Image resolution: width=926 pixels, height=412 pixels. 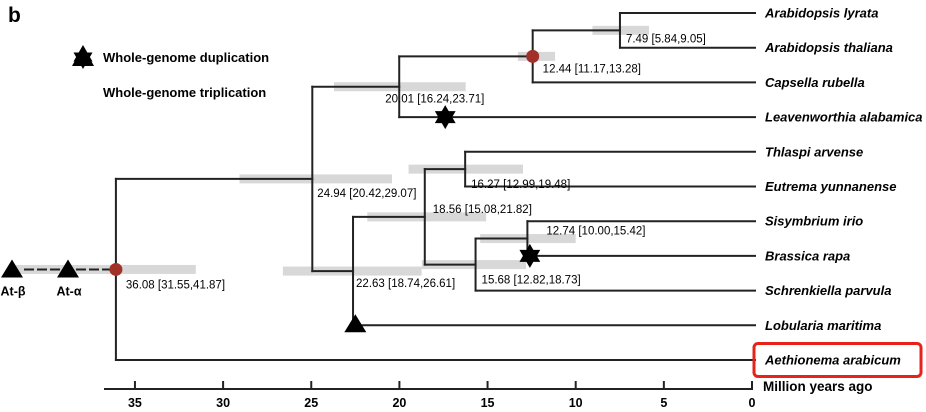 What do you see at coordinates (832, 360) in the screenshot?
I see `species-label: Aethionema arabicum` at bounding box center [832, 360].